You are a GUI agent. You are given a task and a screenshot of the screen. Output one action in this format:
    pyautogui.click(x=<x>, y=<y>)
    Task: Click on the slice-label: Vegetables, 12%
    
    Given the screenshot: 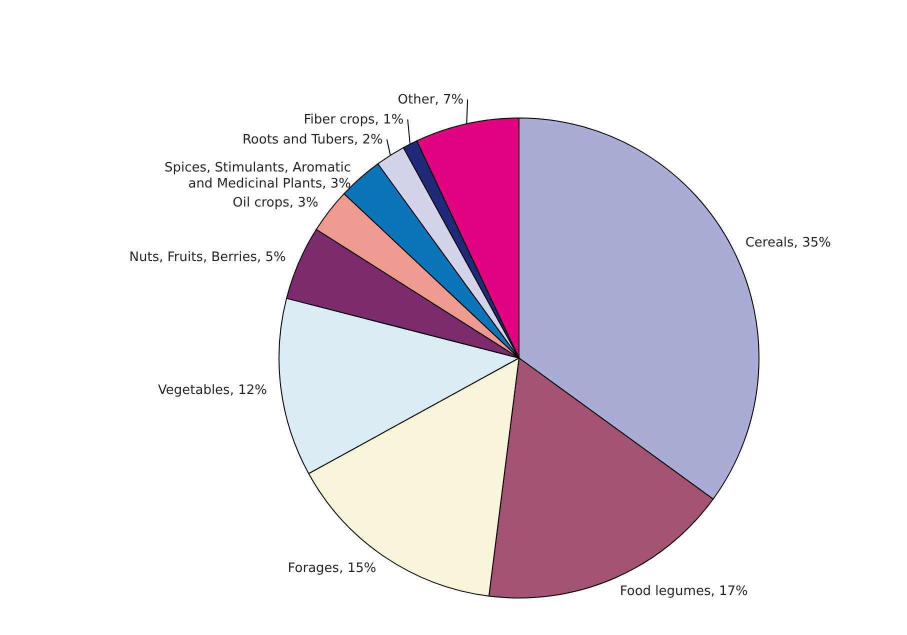 What is the action you would take?
    pyautogui.click(x=213, y=390)
    